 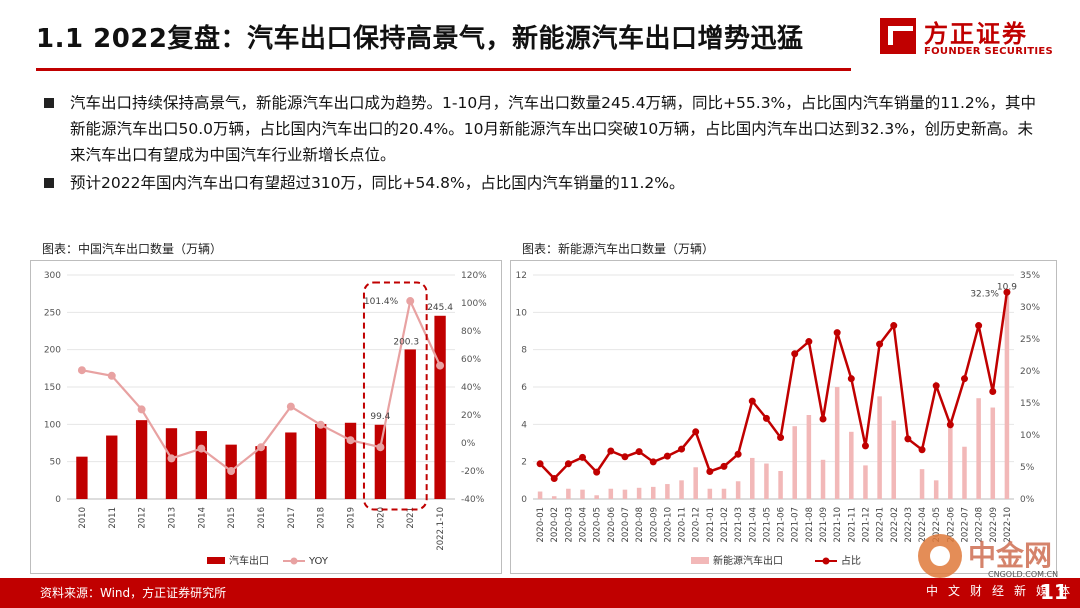 What do you see at coordinates (866, 525) in the screenshot?
I see `x-axis-tick-label: 2021-12` at bounding box center [866, 525].